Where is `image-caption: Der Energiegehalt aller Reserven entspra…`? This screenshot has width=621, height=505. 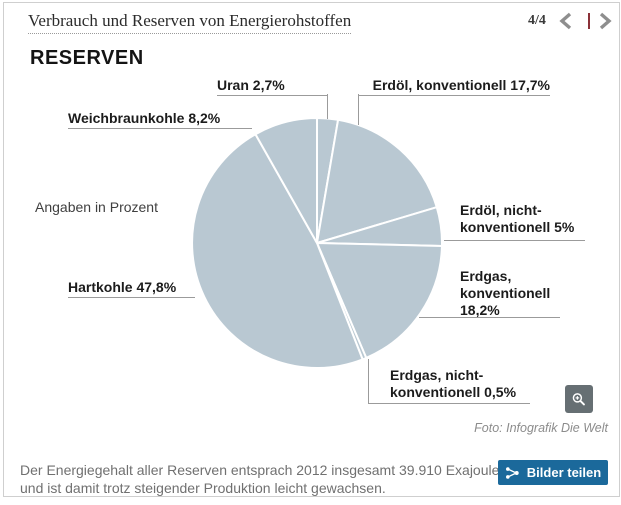 image-caption: Der Energiegehalt aller Reserven entspra… is located at coordinates (260, 479).